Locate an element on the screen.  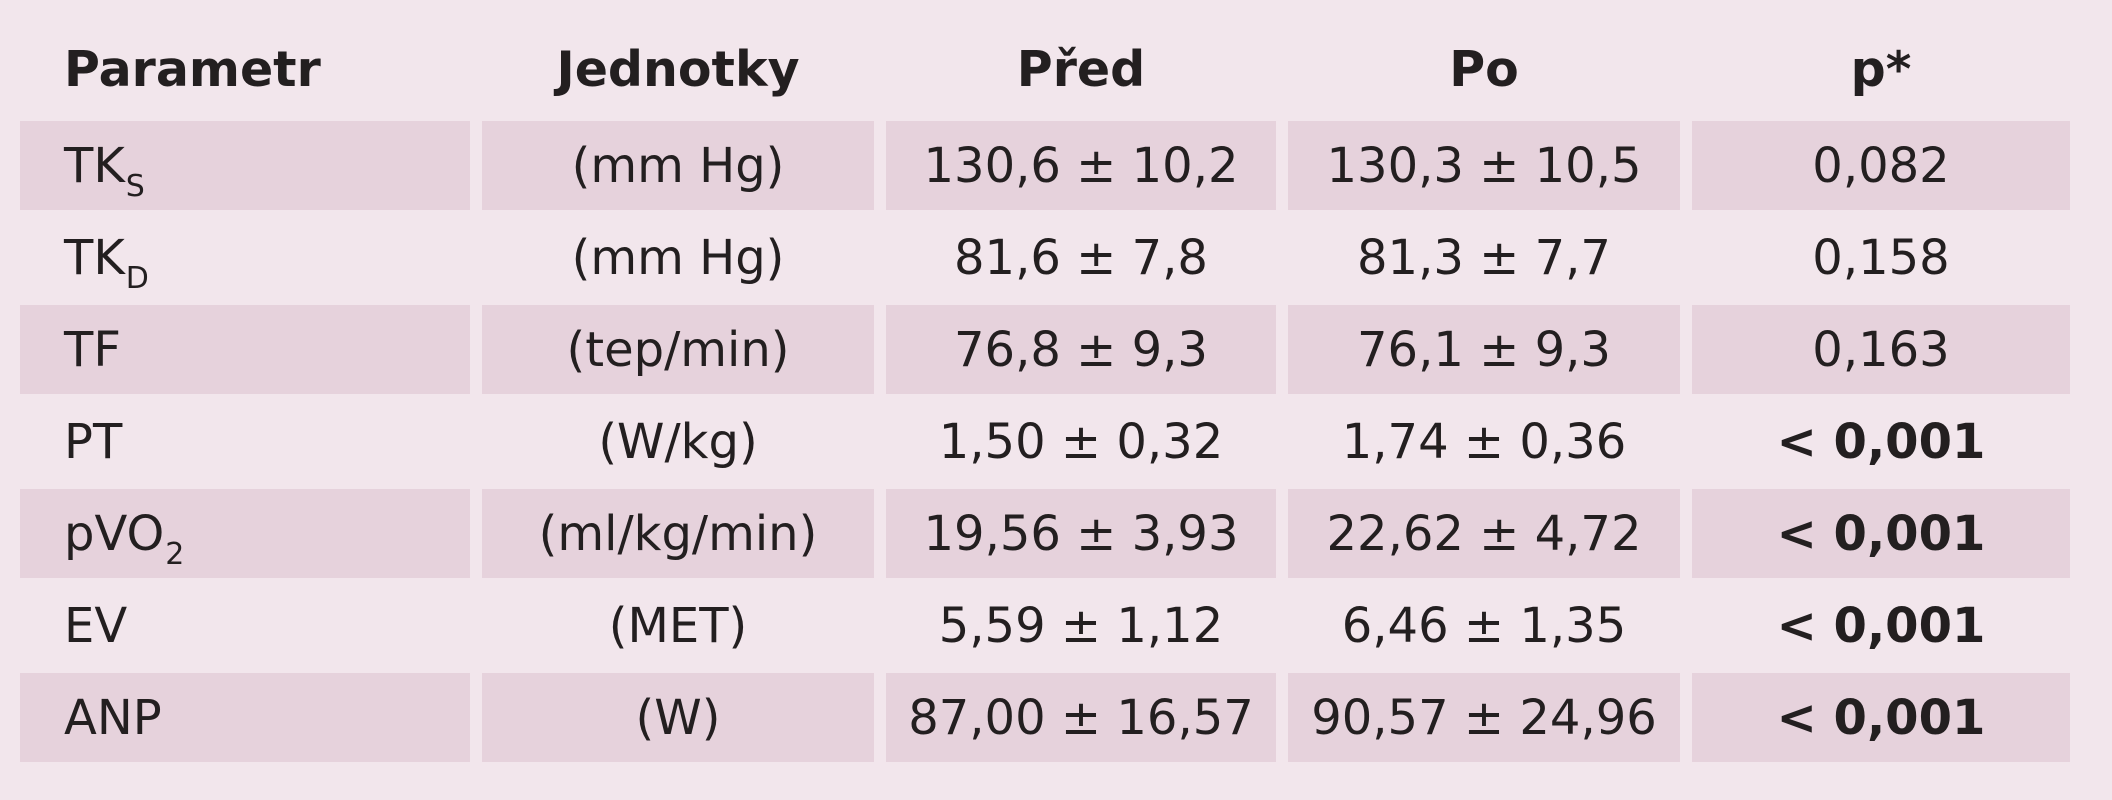
param-cell: PT is located at coordinates (245, 441).